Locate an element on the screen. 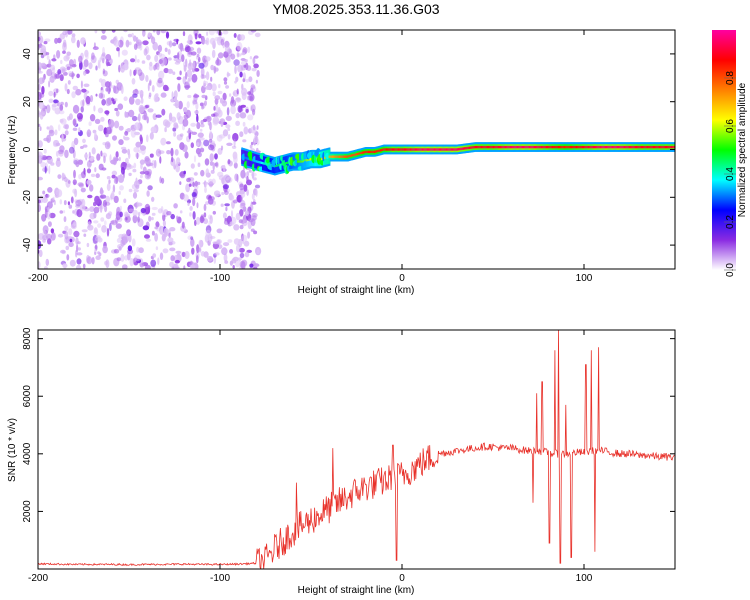 This screenshot has width=750, height=600. y-tick-label: -20 is located at coordinates (27, 197).